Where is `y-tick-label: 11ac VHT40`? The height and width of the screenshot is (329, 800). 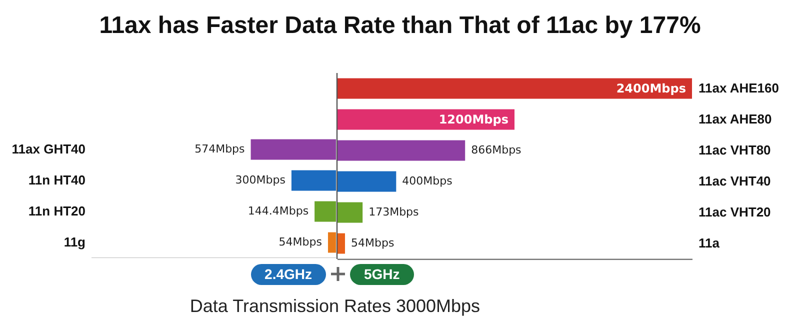 y-tick-label: 11ac VHT40 is located at coordinates (734, 181).